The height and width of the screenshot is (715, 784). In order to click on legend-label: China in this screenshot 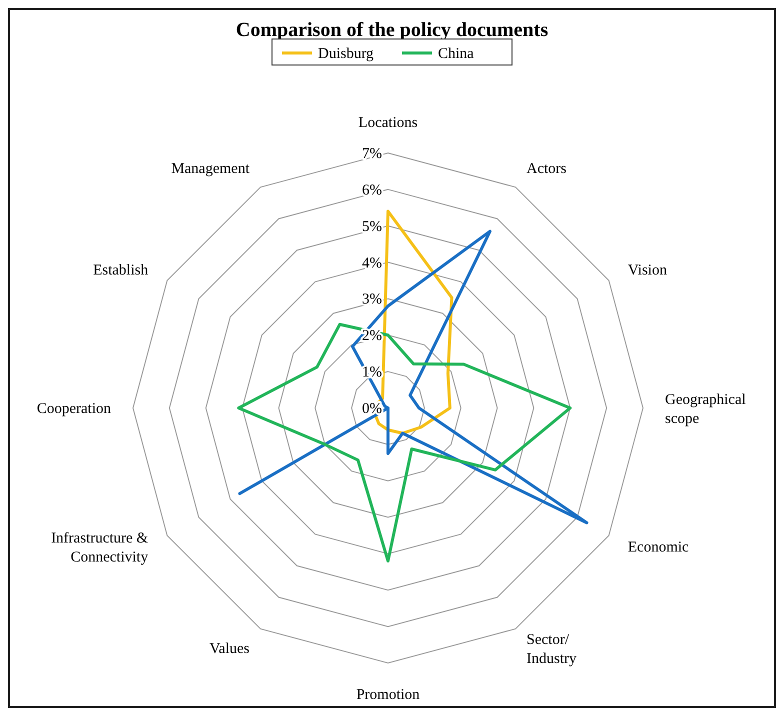, I will do `click(456, 54)`.